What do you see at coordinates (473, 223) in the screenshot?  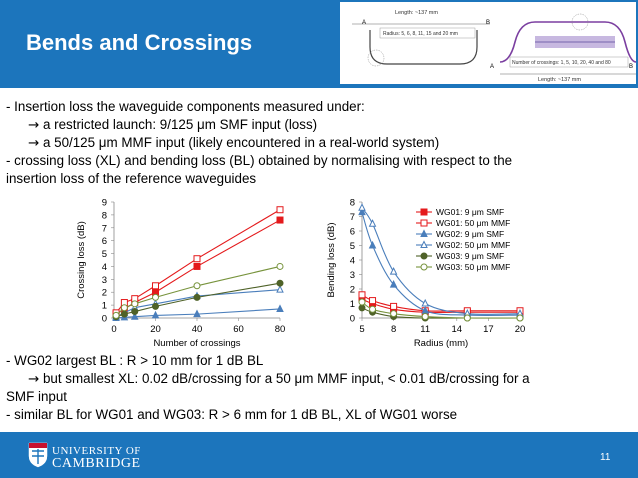 I see `legend-entry: WG01: 50 μm MMF` at bounding box center [473, 223].